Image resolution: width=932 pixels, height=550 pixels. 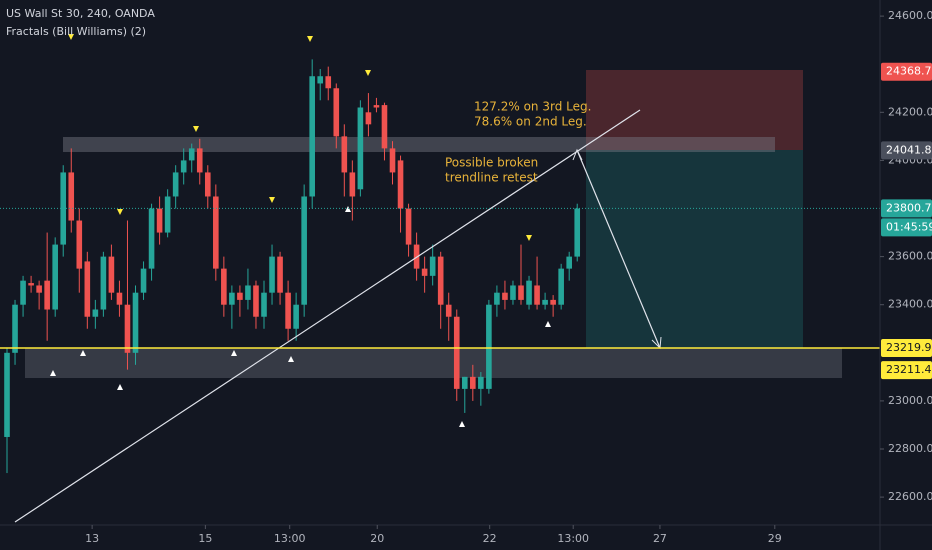 What do you see at coordinates (694, 110) in the screenshot?
I see `stop-zone` at bounding box center [694, 110].